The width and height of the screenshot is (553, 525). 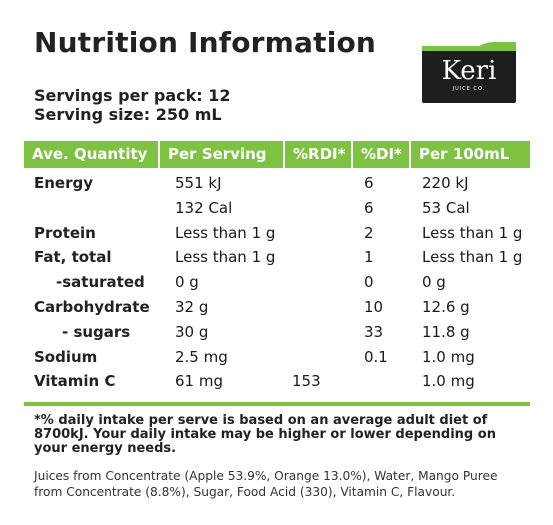 I want to click on di-value: 10, so click(x=374, y=306).